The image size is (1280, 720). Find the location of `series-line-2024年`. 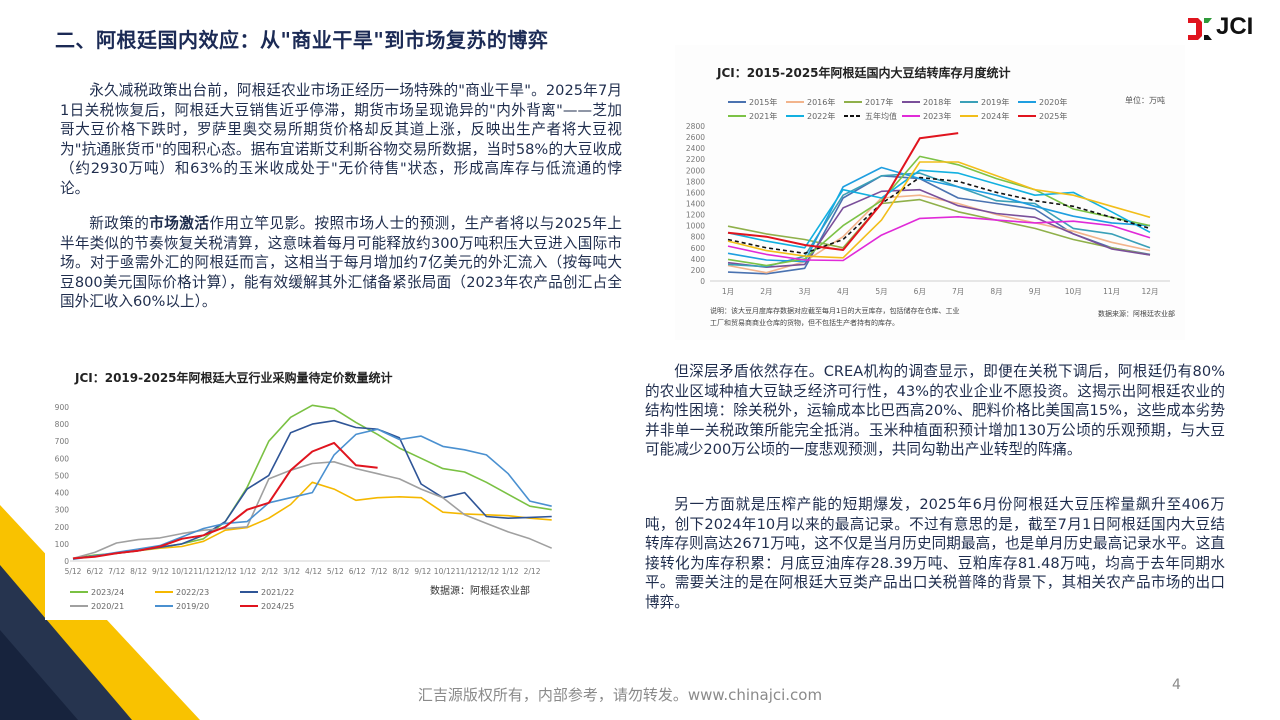

series-line-2024年 is located at coordinates (939, 210).